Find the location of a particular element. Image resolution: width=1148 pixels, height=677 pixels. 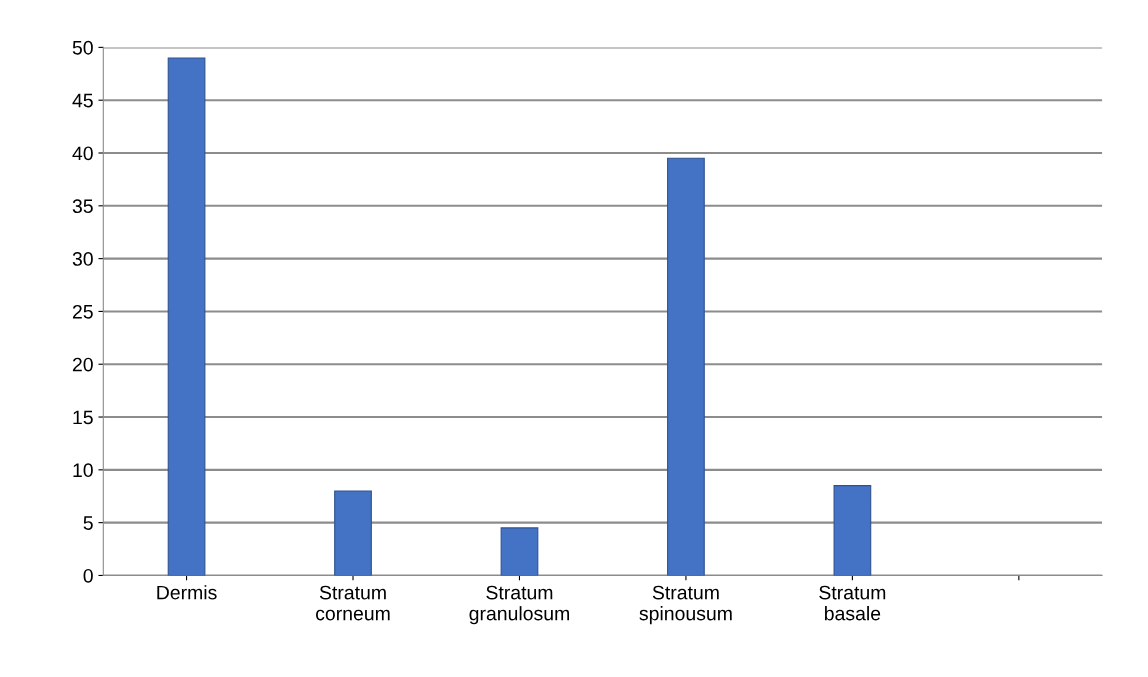

y-tick-label: 5 is located at coordinates (88, 523).